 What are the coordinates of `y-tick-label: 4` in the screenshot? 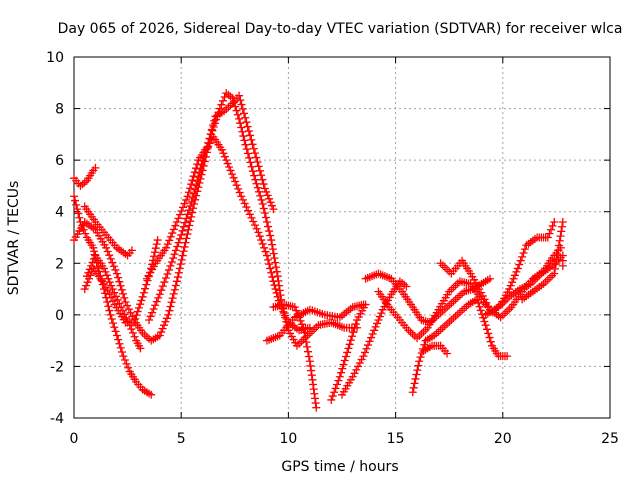 It's located at (59, 213).